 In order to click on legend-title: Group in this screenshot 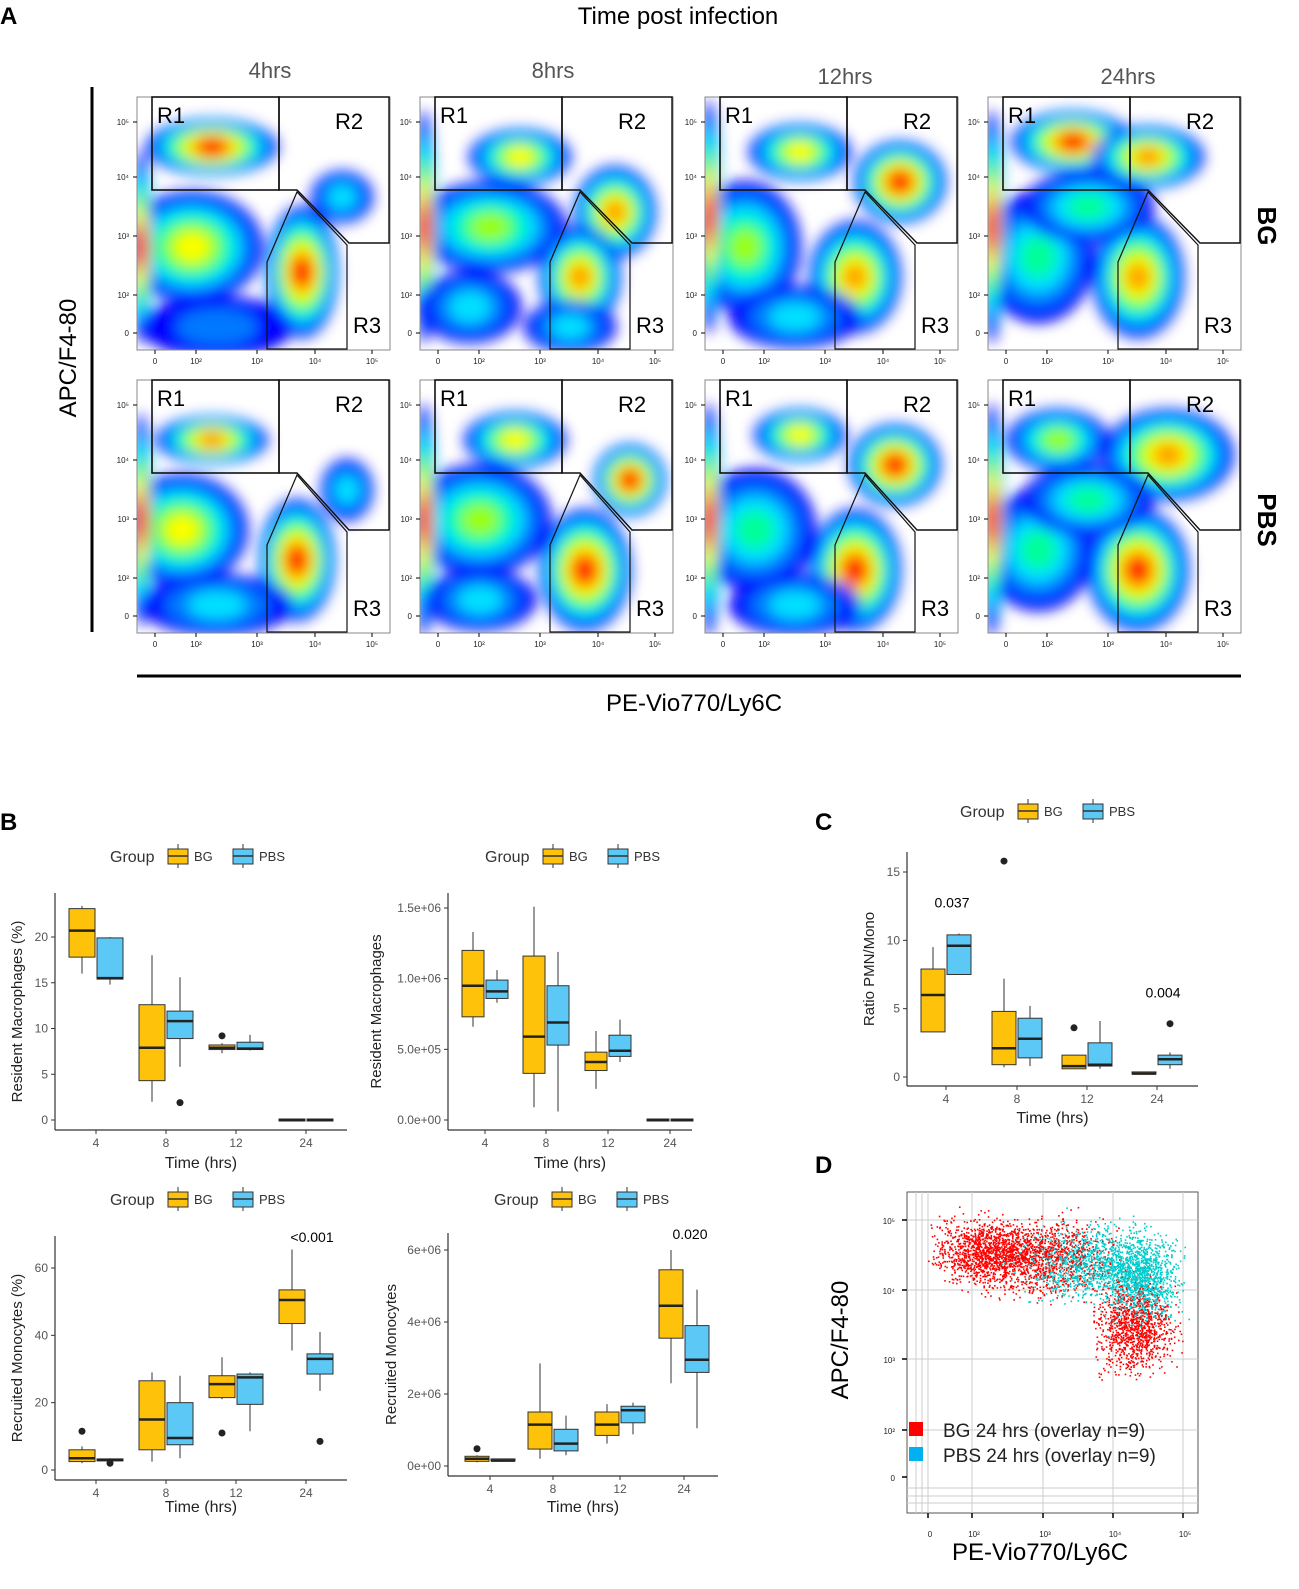, I will do `click(982, 812)`.